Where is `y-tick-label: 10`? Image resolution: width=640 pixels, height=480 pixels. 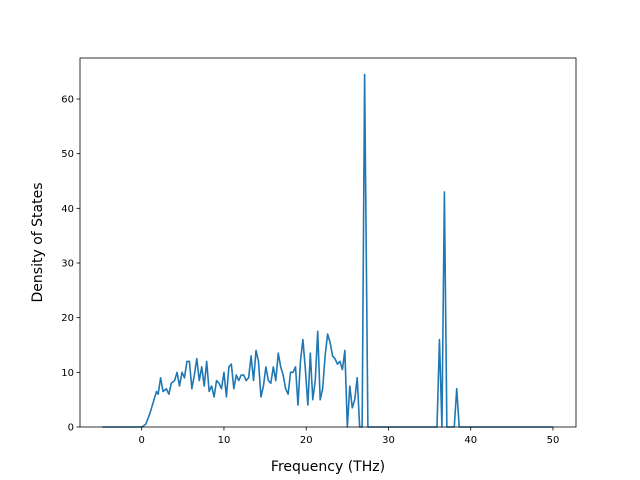 y-tick-label: 10 is located at coordinates (67, 373).